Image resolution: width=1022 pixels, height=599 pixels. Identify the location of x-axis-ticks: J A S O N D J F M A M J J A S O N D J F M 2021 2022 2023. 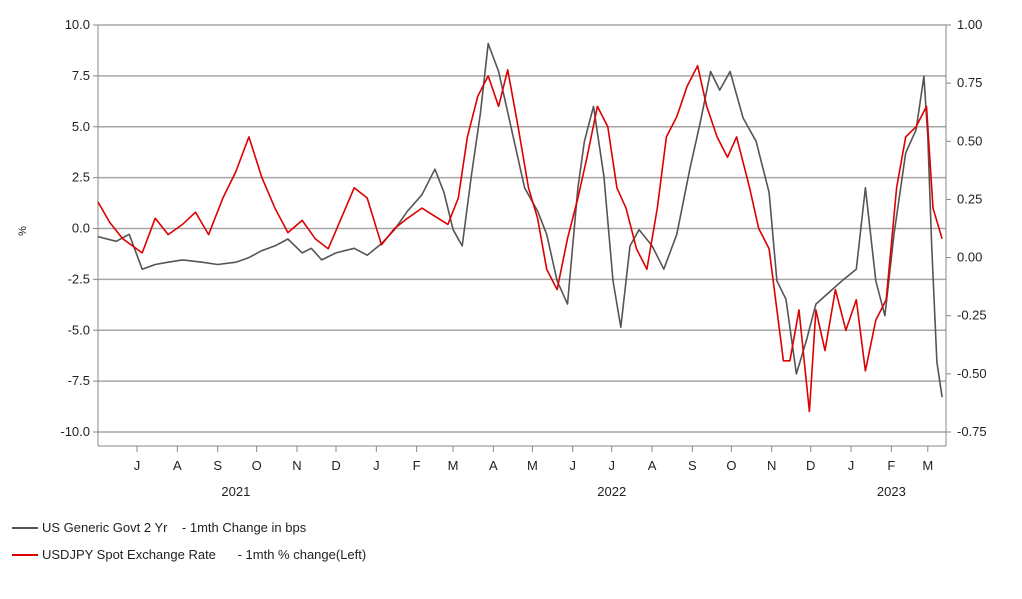
(533, 478).